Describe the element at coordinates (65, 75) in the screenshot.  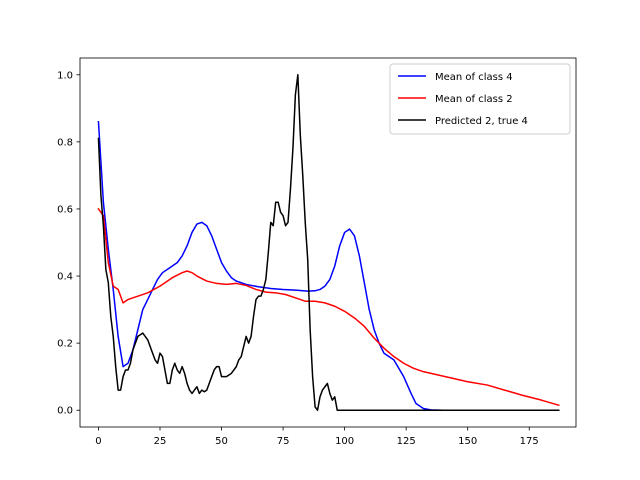
I see `y-tick-label: 1.0` at that location.